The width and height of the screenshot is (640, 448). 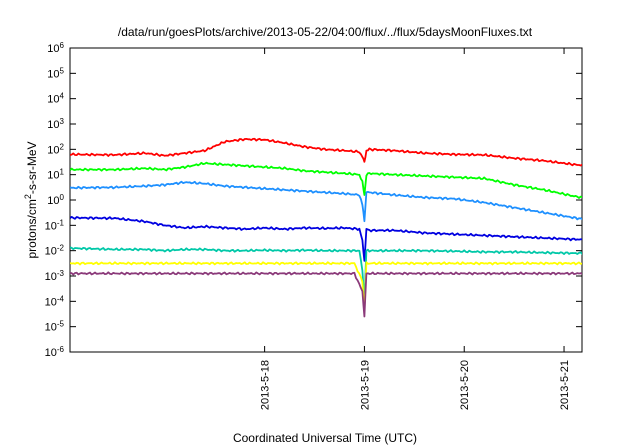 I want to click on y-tick-label: 10⁻⁵, so click(x=55, y=326).